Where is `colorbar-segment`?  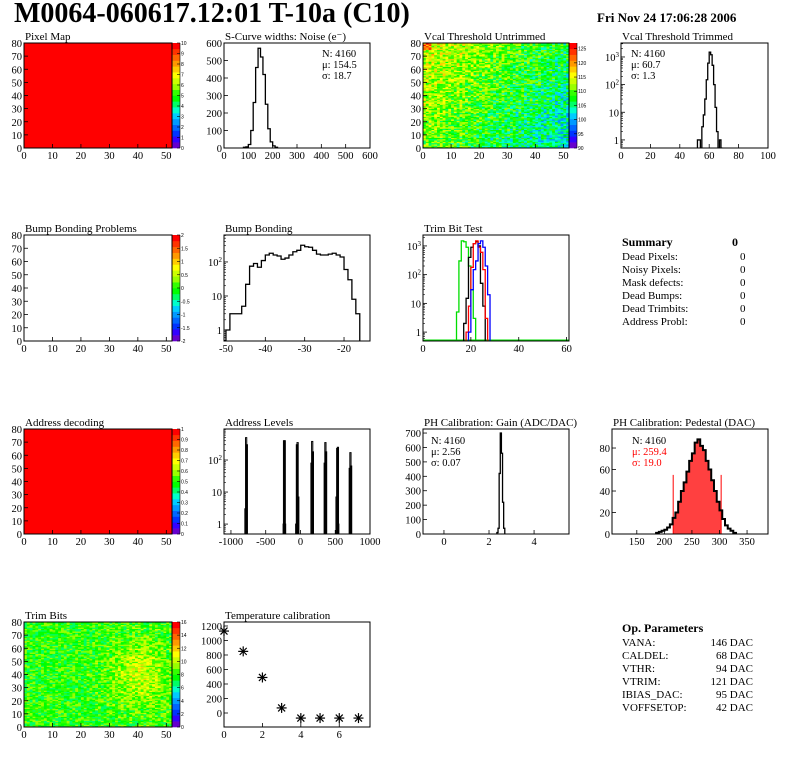
colorbar-segment is located at coordinates (176, 432).